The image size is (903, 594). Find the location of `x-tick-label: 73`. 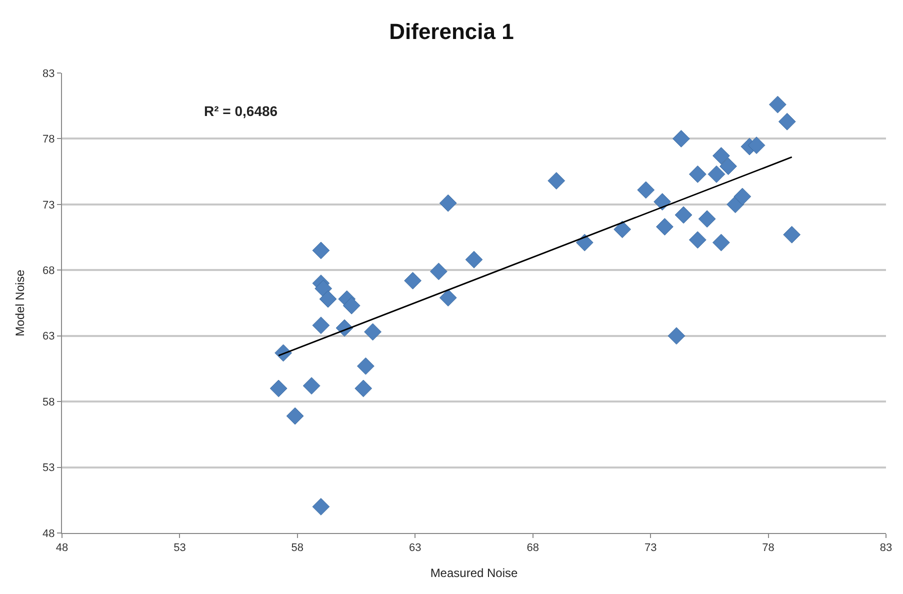

x-tick-label: 73 is located at coordinates (650, 548).